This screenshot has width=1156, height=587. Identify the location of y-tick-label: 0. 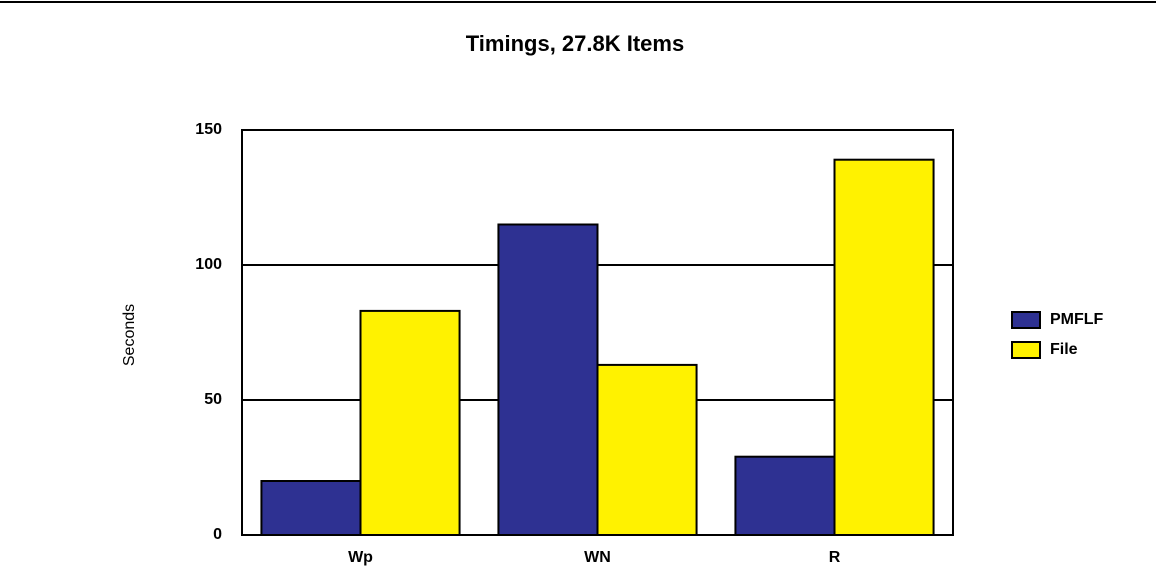
(217, 534).